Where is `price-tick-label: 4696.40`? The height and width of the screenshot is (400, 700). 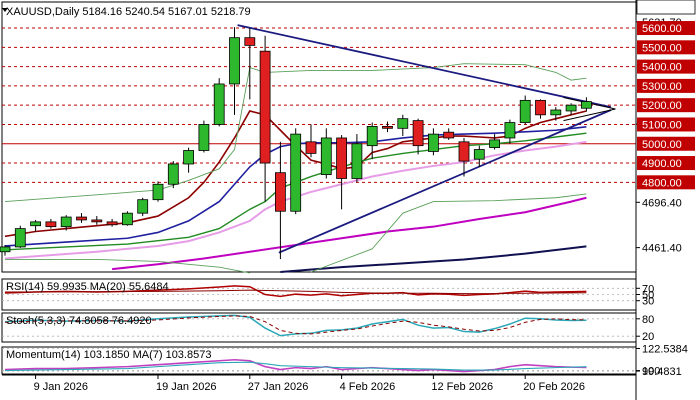 price-tick-label: 4696.40 is located at coordinates (662, 203).